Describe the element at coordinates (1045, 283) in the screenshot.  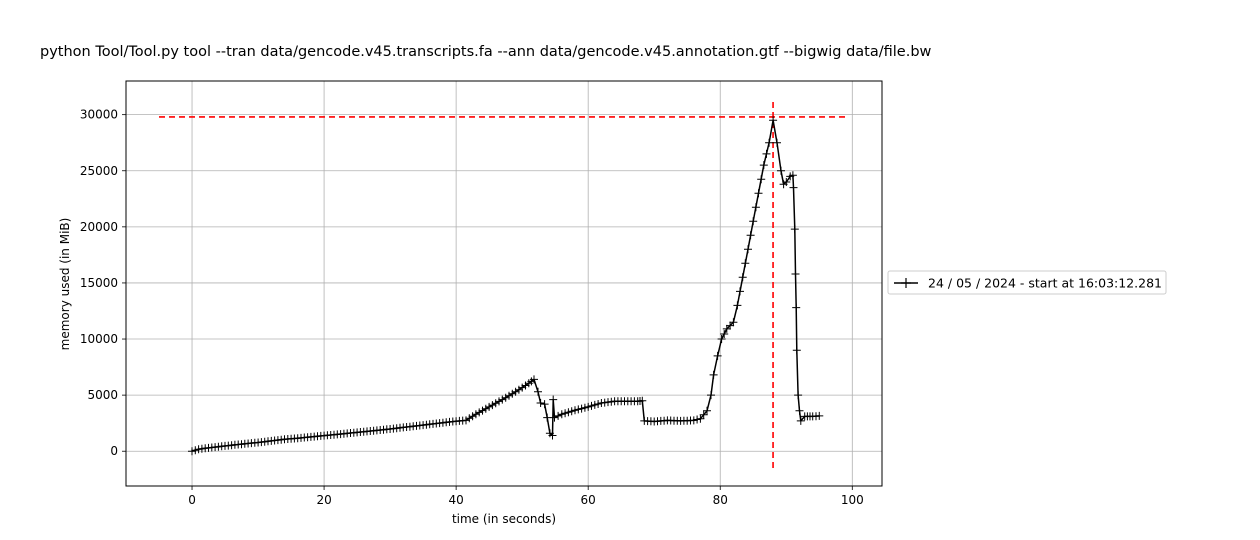
I see `legend-entry-label: 24 / 05 / 2024 - start at 16:03:12.281` at that location.